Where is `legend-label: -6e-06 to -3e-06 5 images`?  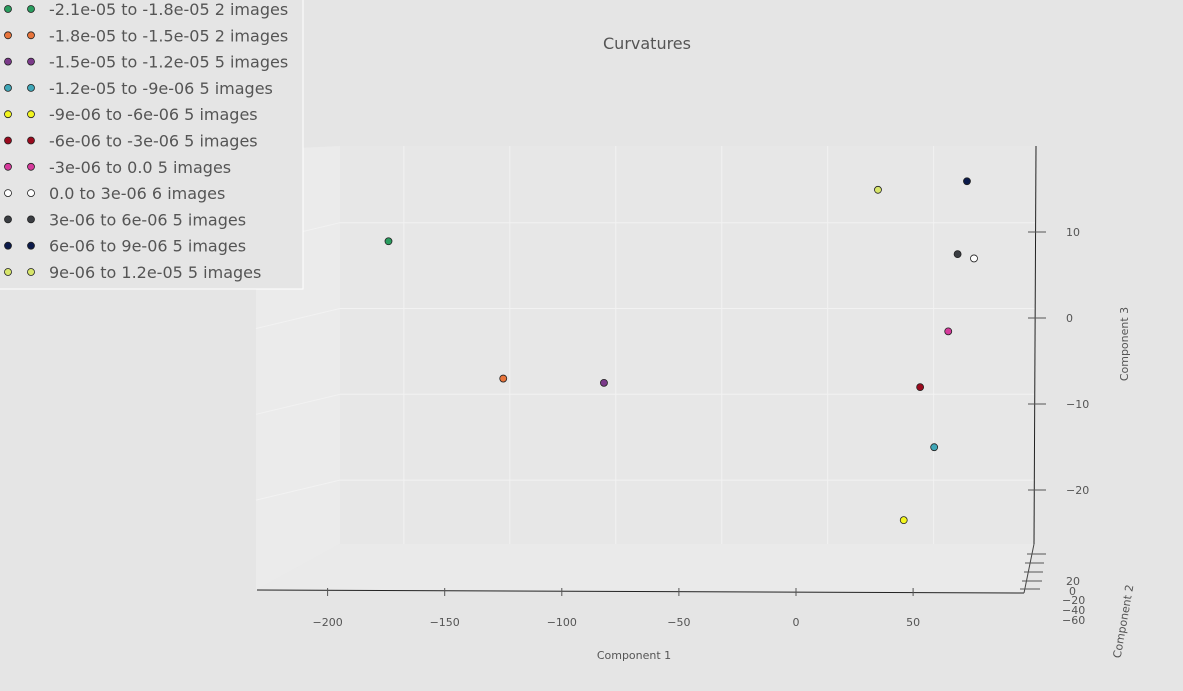
legend-label: -6e-06 to -3e-06 5 images is located at coordinates (153, 141).